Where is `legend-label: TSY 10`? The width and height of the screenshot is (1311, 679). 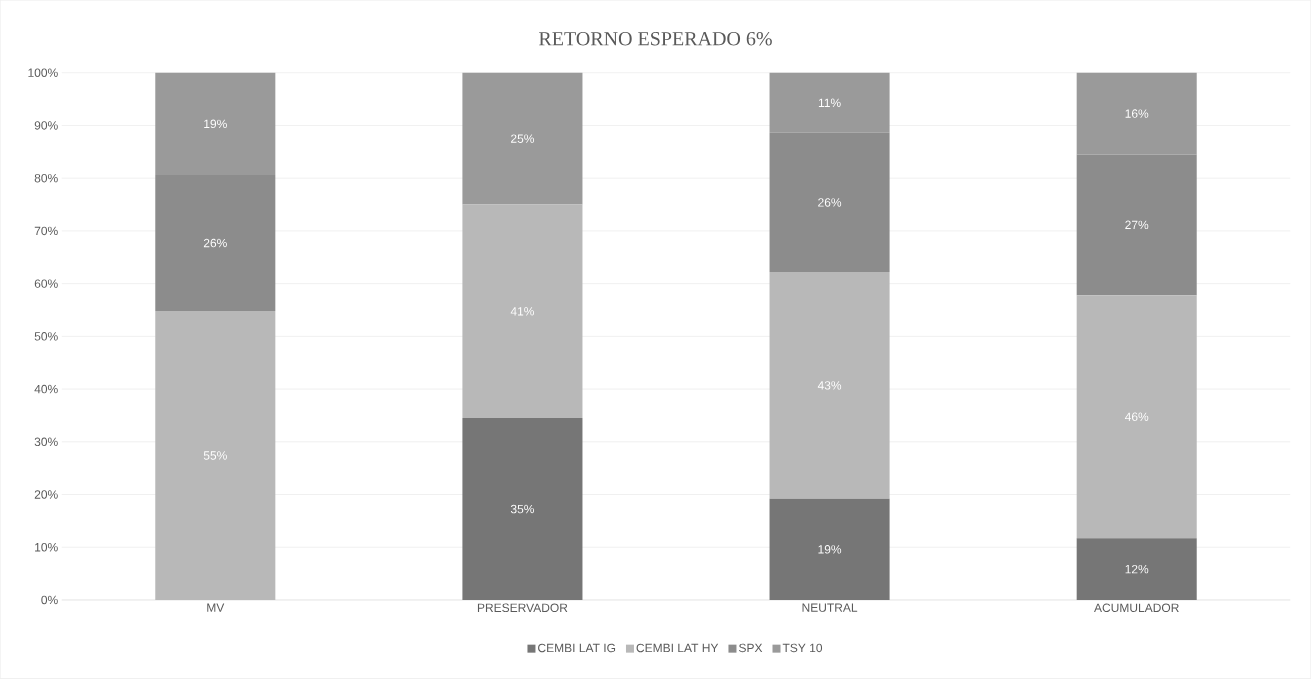
legend-label: TSY 10 is located at coordinates (802, 648).